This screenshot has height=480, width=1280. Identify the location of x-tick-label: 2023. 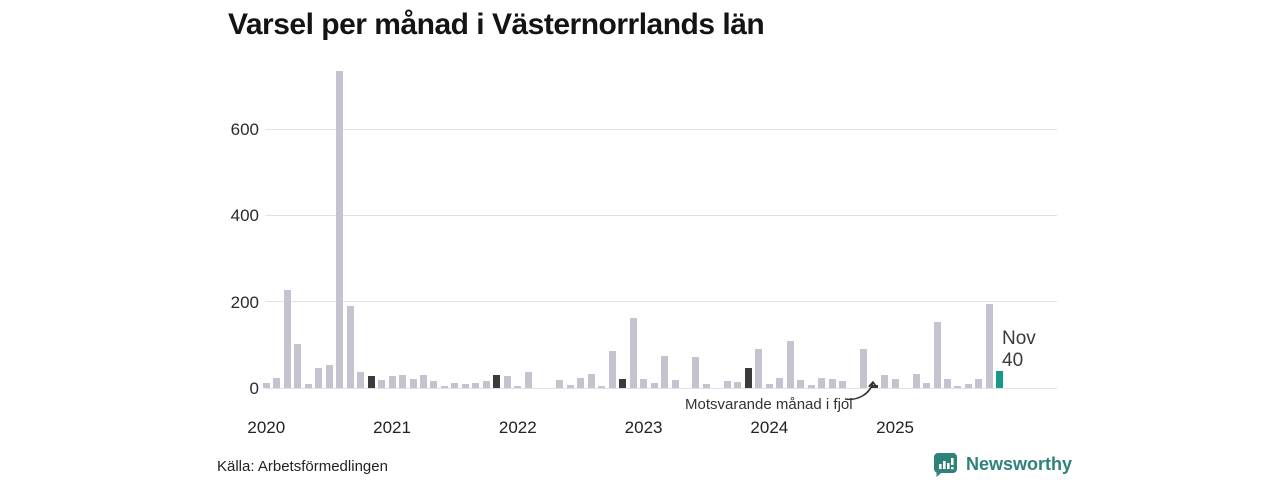
(643, 427).